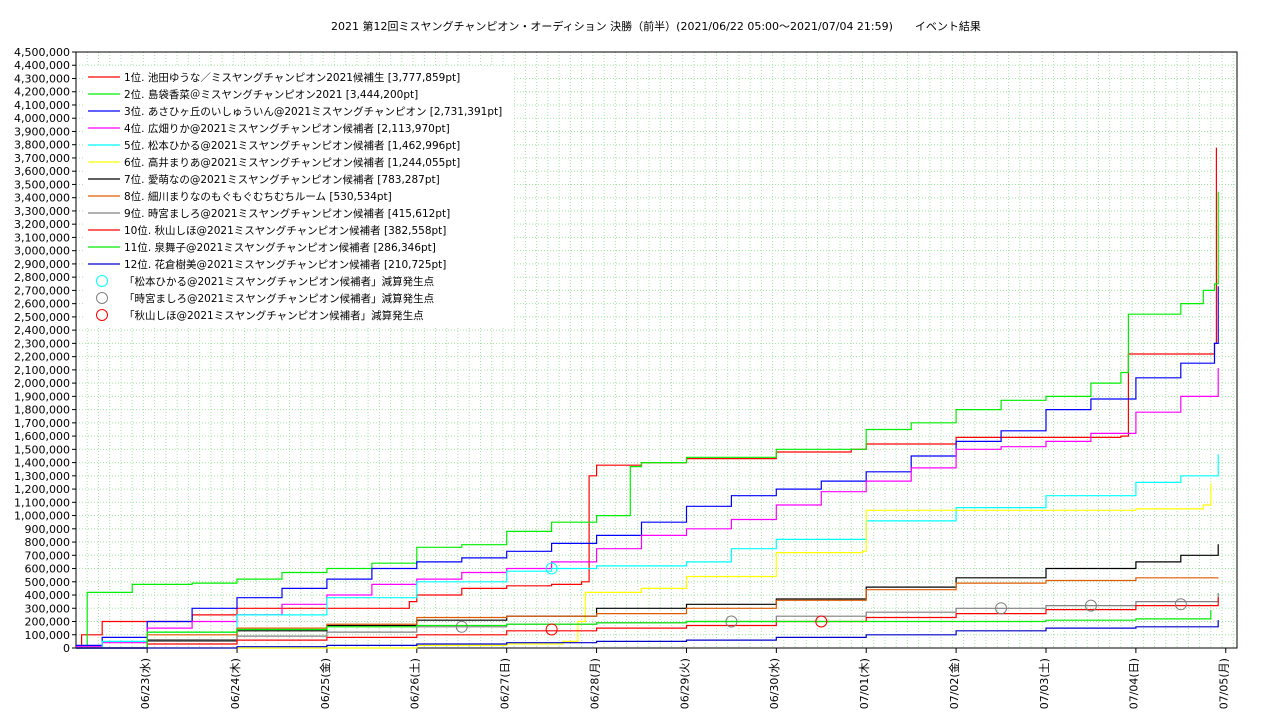  What do you see at coordinates (48, 569) in the screenshot?
I see `y-tick-label: 600,000` at bounding box center [48, 569].